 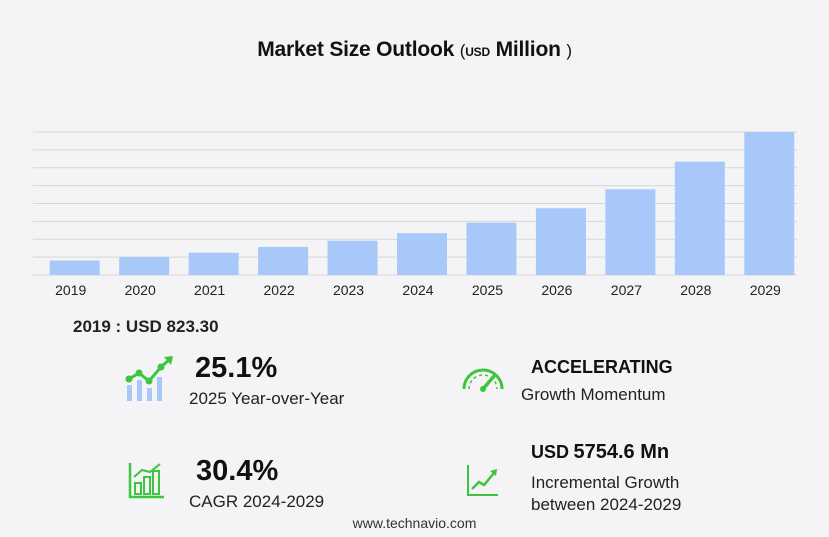 I want to click on momentum-label: Growth Momentum, so click(x=593, y=394).